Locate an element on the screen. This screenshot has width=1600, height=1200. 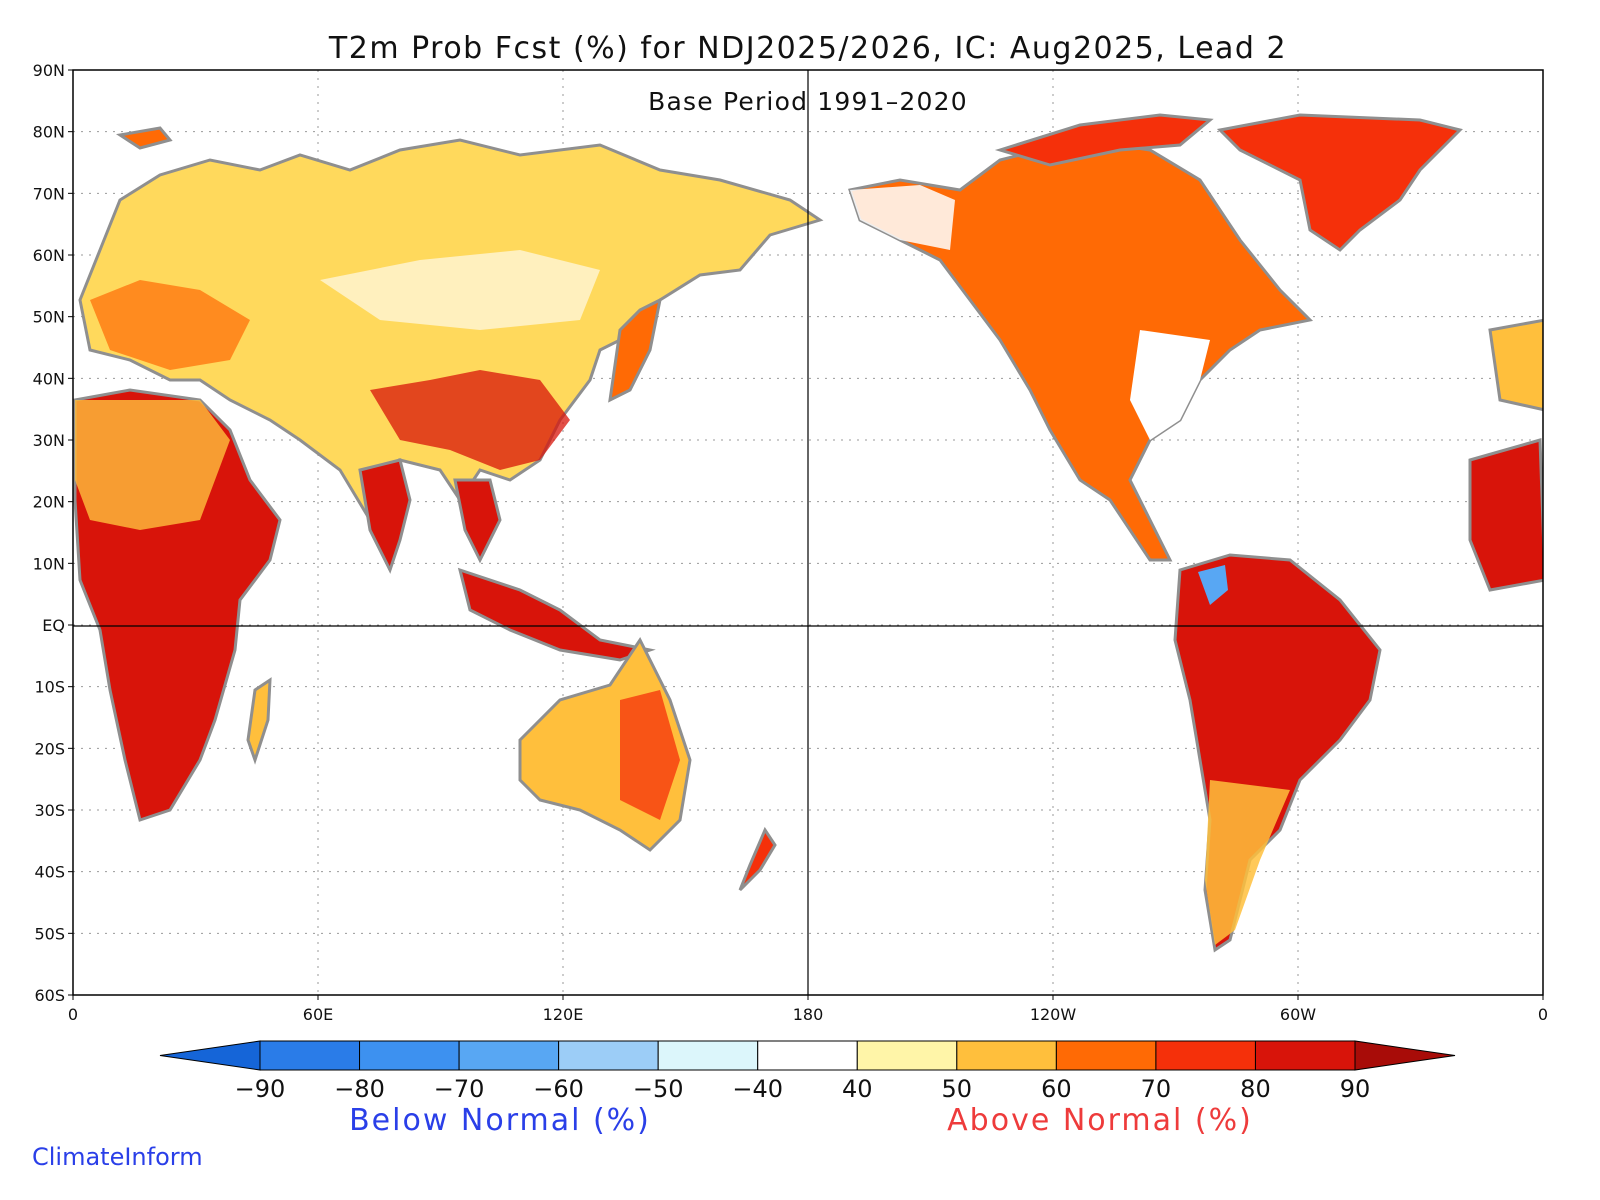
lat-label: 60N is located at coordinates (49, 255).